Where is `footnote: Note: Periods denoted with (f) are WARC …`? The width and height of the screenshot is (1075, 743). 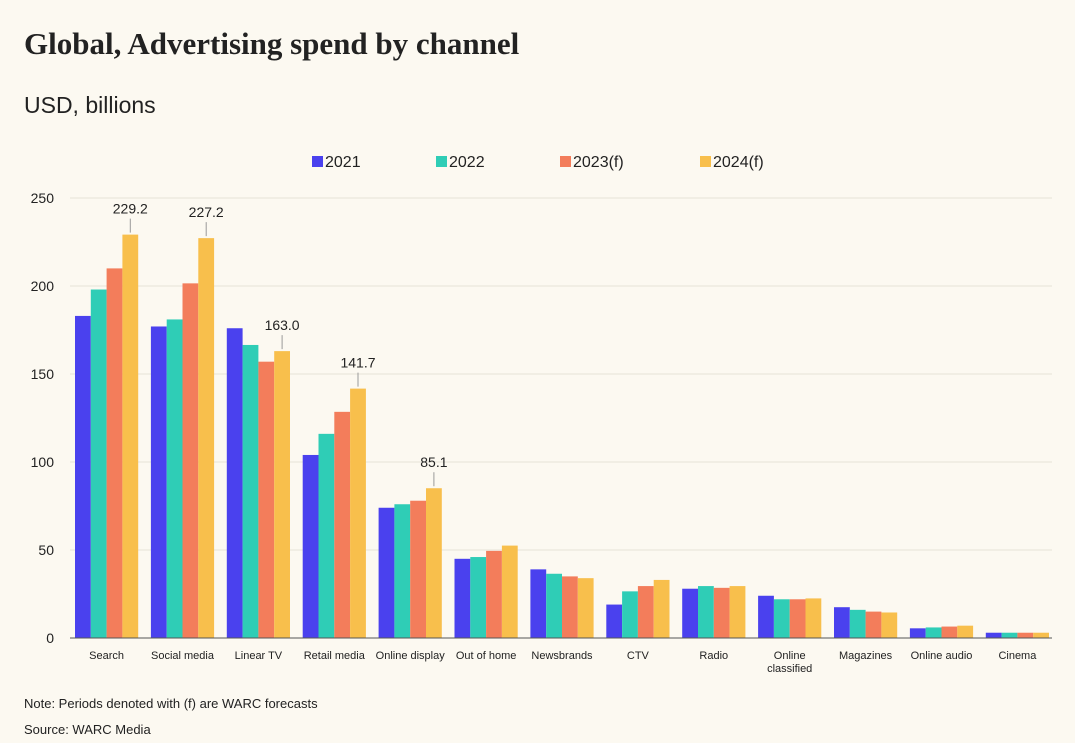 footnote: Note: Periods denoted with (f) are WARC … is located at coordinates (171, 703).